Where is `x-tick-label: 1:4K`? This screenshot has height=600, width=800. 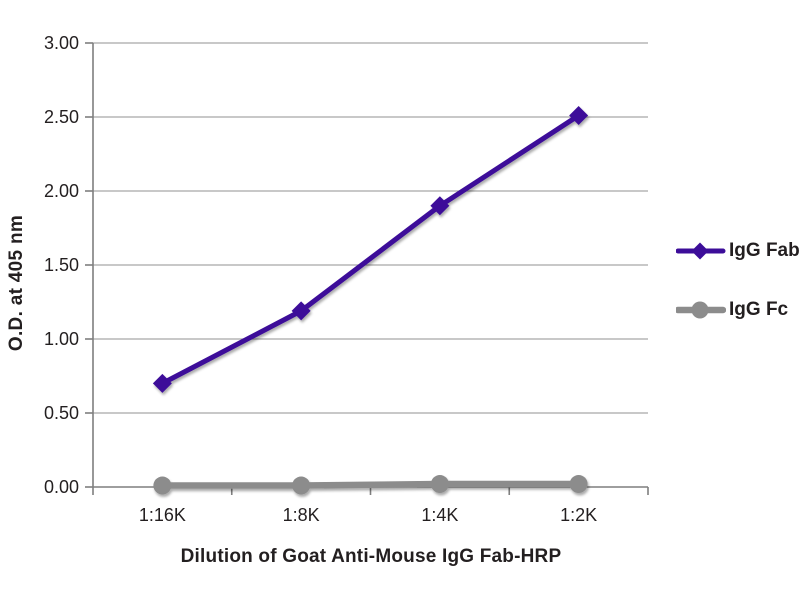 x-tick-label: 1:4K is located at coordinates (439, 515).